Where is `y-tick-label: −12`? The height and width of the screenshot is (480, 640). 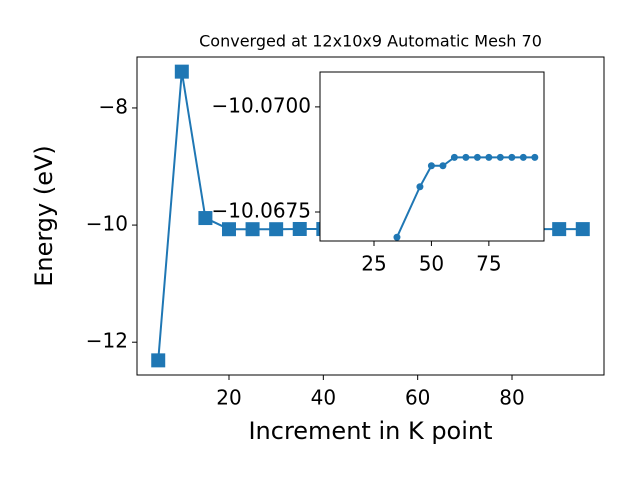
y-tick-label: −12 is located at coordinates (107, 341).